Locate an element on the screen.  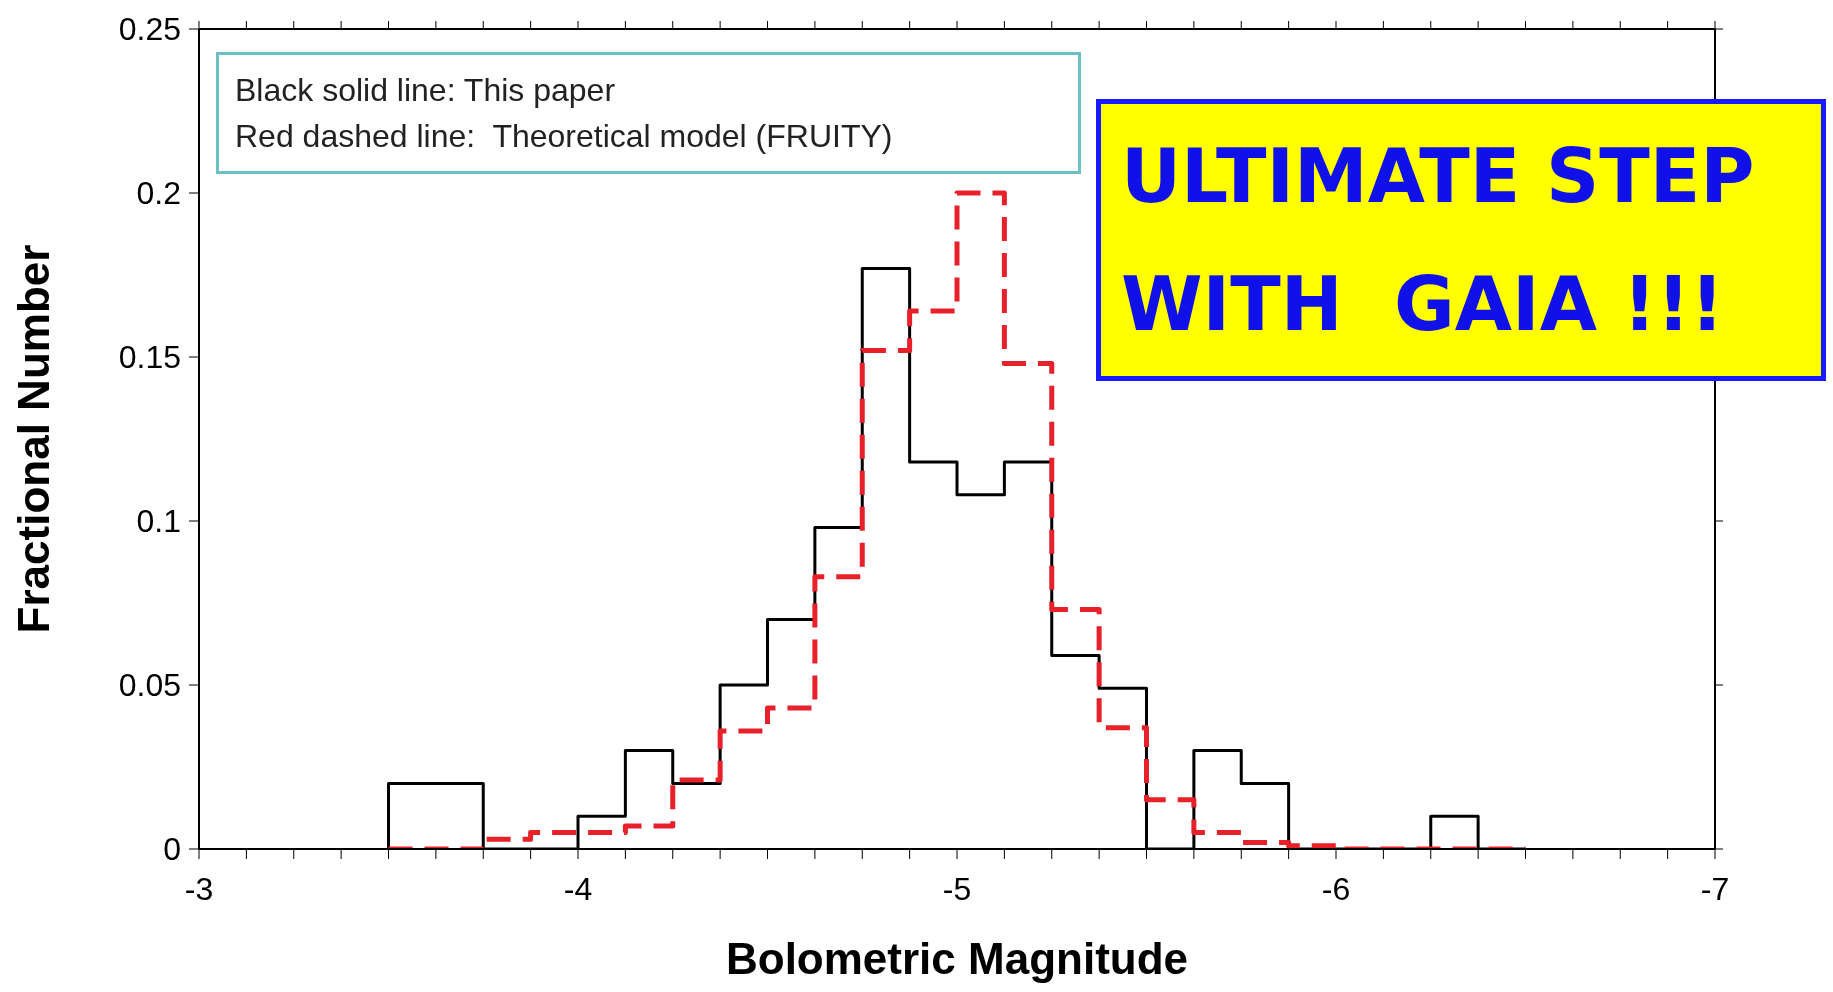
y-axis-title: Fractional Number is located at coordinates (33, 439).